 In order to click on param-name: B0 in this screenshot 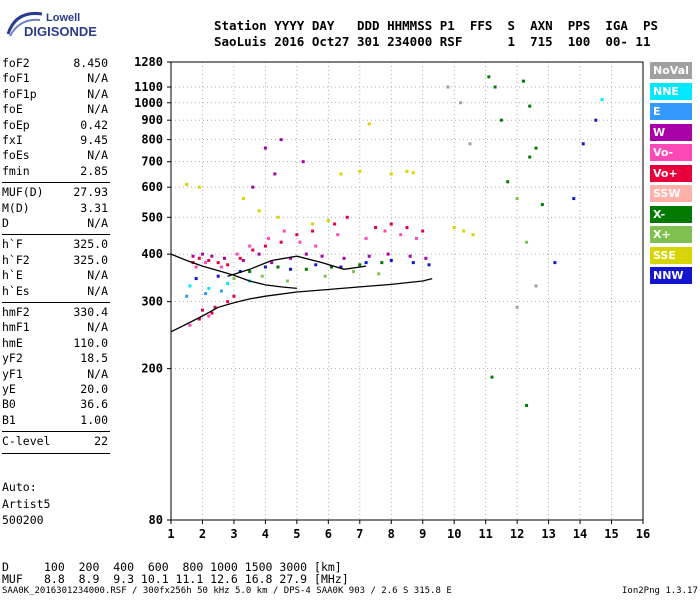, I will do `click(9, 404)`.